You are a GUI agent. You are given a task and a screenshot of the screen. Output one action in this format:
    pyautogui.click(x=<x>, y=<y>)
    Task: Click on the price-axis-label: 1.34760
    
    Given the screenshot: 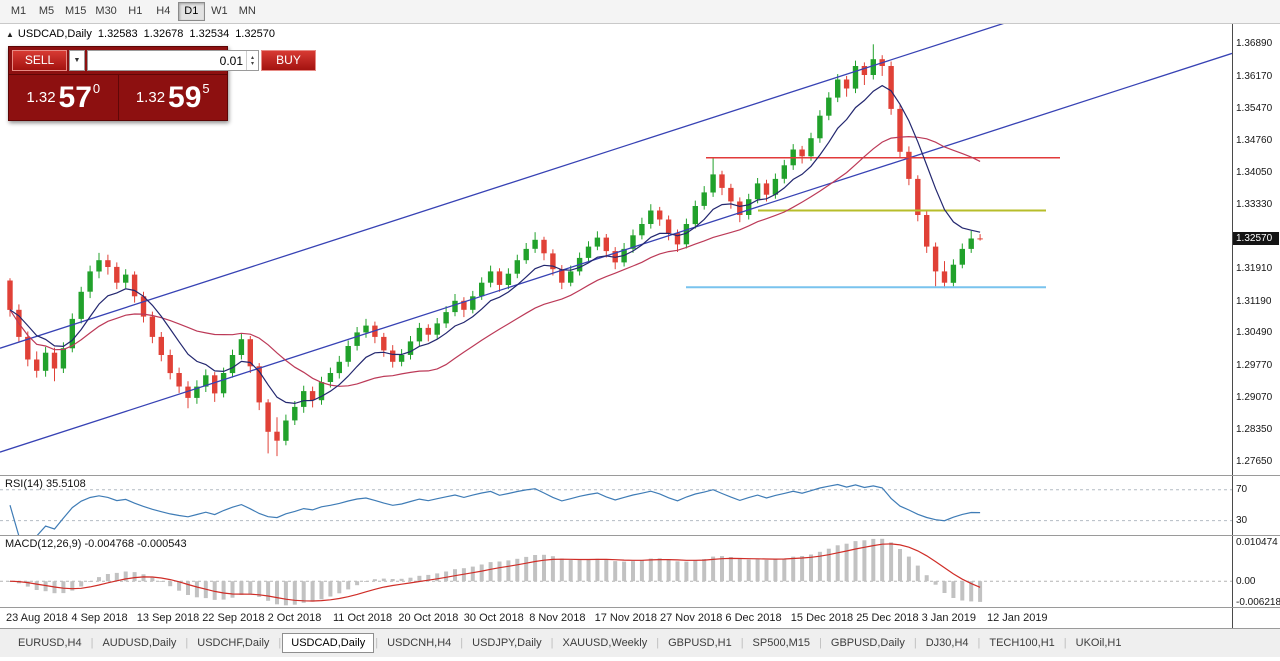 What is the action you would take?
    pyautogui.click(x=1254, y=140)
    